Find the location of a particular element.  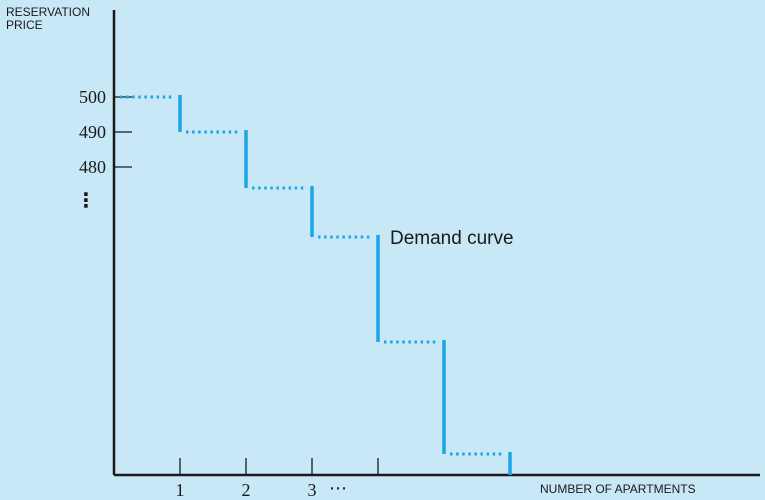

y-tick-label-500: 500 is located at coordinates (92, 97).